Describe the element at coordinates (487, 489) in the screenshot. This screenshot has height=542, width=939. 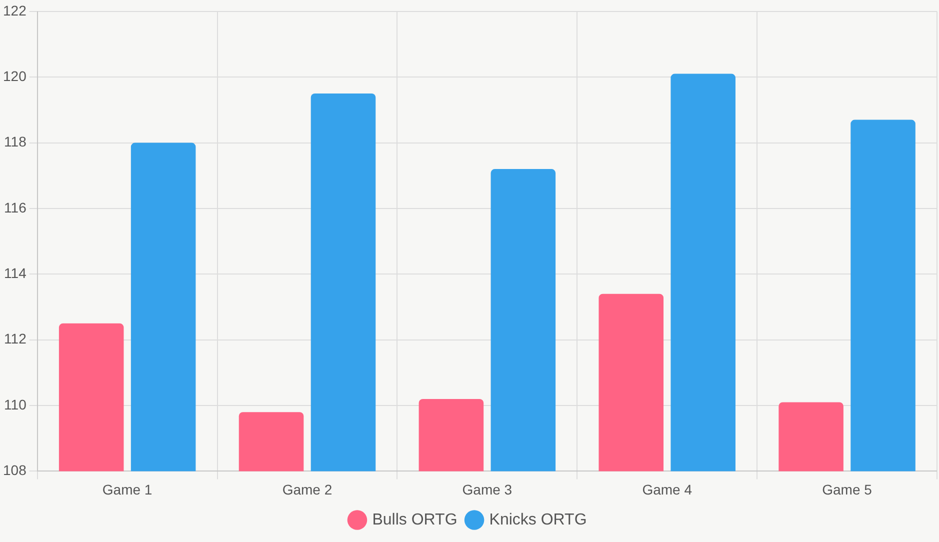
I see `x-tick-label: Game 3` at that location.